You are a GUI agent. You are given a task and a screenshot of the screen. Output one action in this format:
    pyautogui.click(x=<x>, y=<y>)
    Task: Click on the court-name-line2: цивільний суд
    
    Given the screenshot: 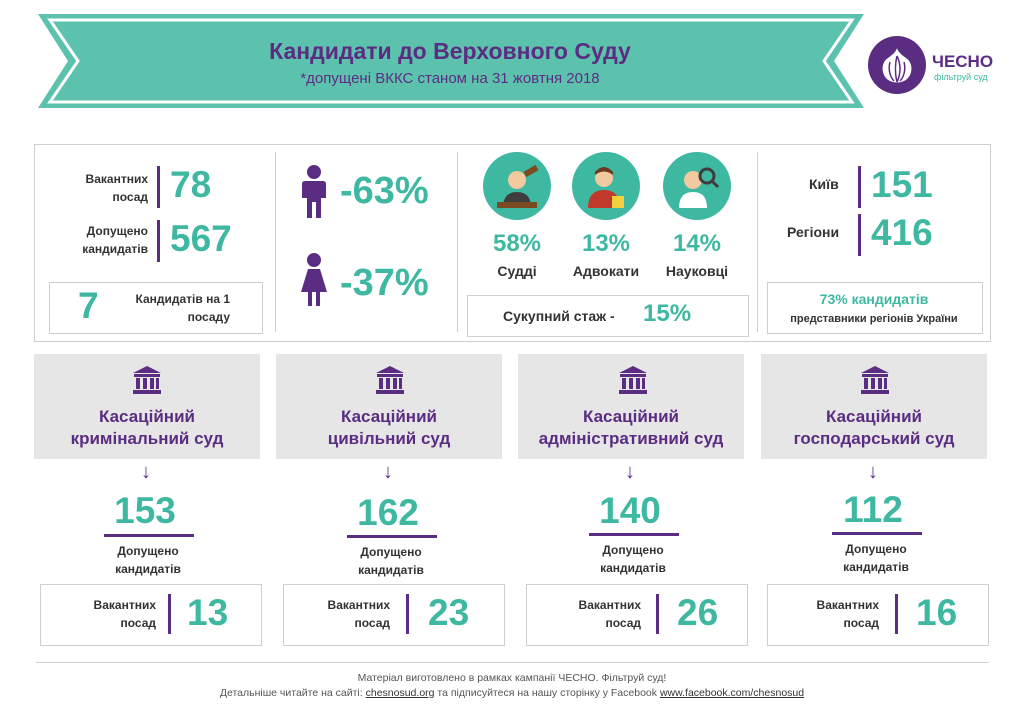 What is the action you would take?
    pyautogui.click(x=389, y=438)
    